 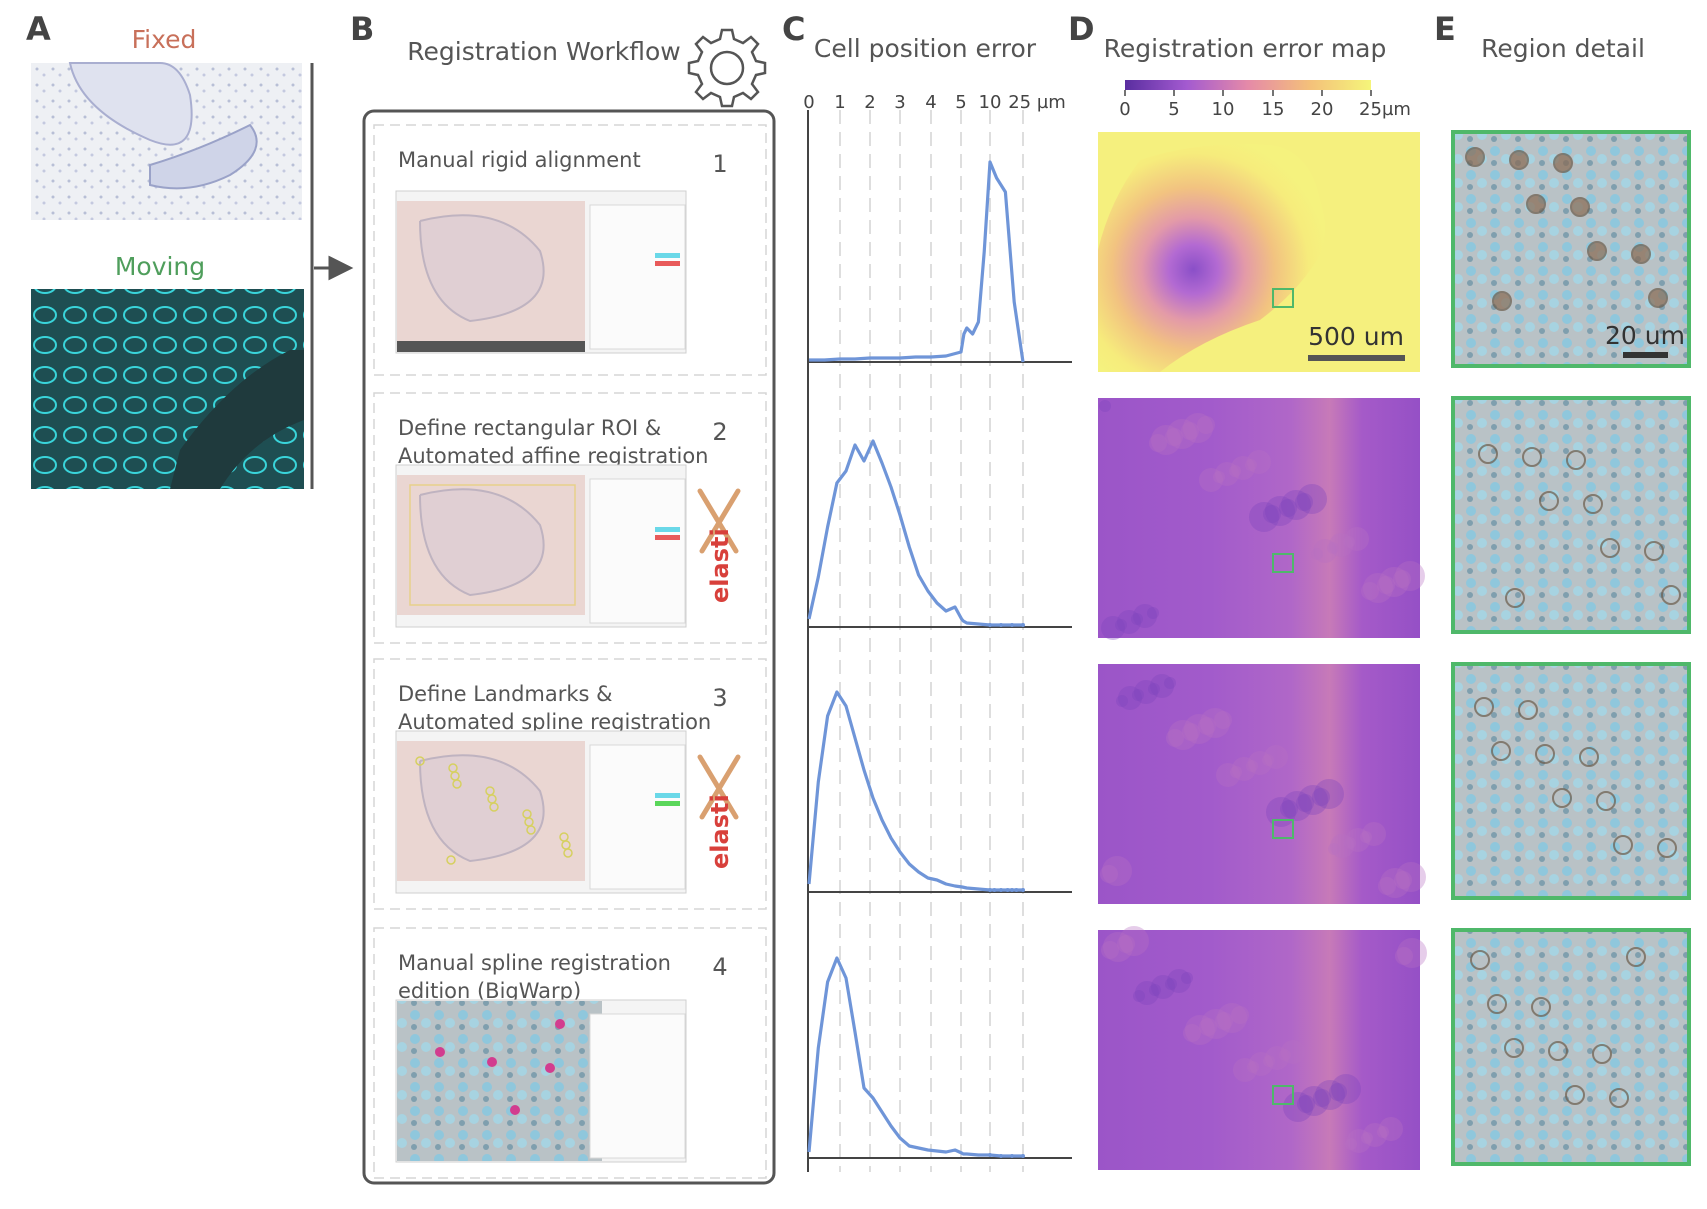 What do you see at coordinates (553, 456) in the screenshot?
I see `step-title-line: Automated affine registration` at bounding box center [553, 456].